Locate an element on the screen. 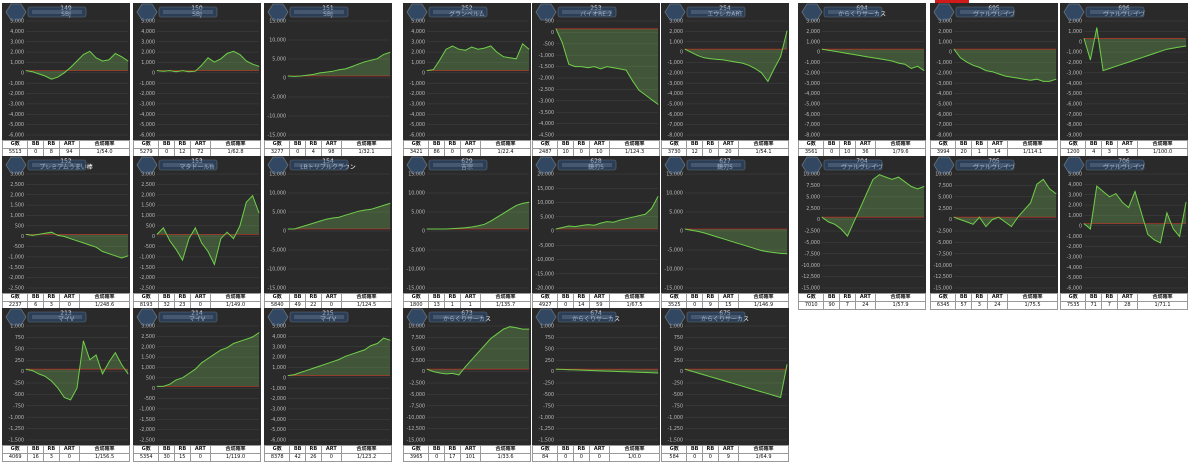 This screenshot has height=470, width=1200. stats-table: G数 BB RB ART 合成確率 84 0 0 0 1/0.0 is located at coordinates (596, 453).